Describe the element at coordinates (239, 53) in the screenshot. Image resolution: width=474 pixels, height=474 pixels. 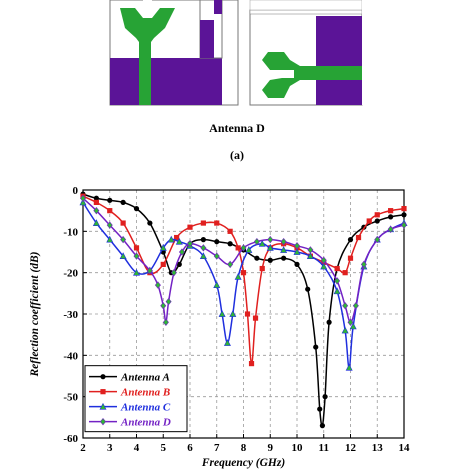
I see `antenna-layout-figure` at that location.